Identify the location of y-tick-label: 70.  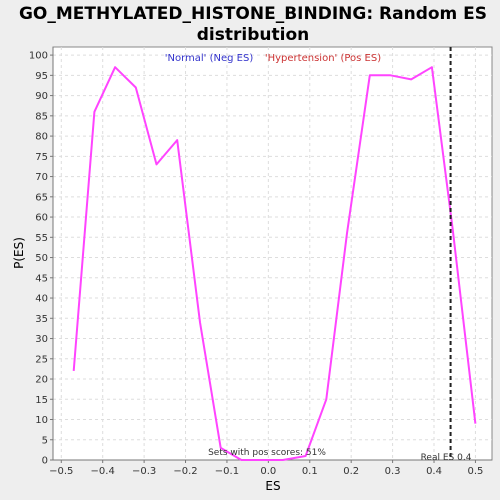
(41, 177).